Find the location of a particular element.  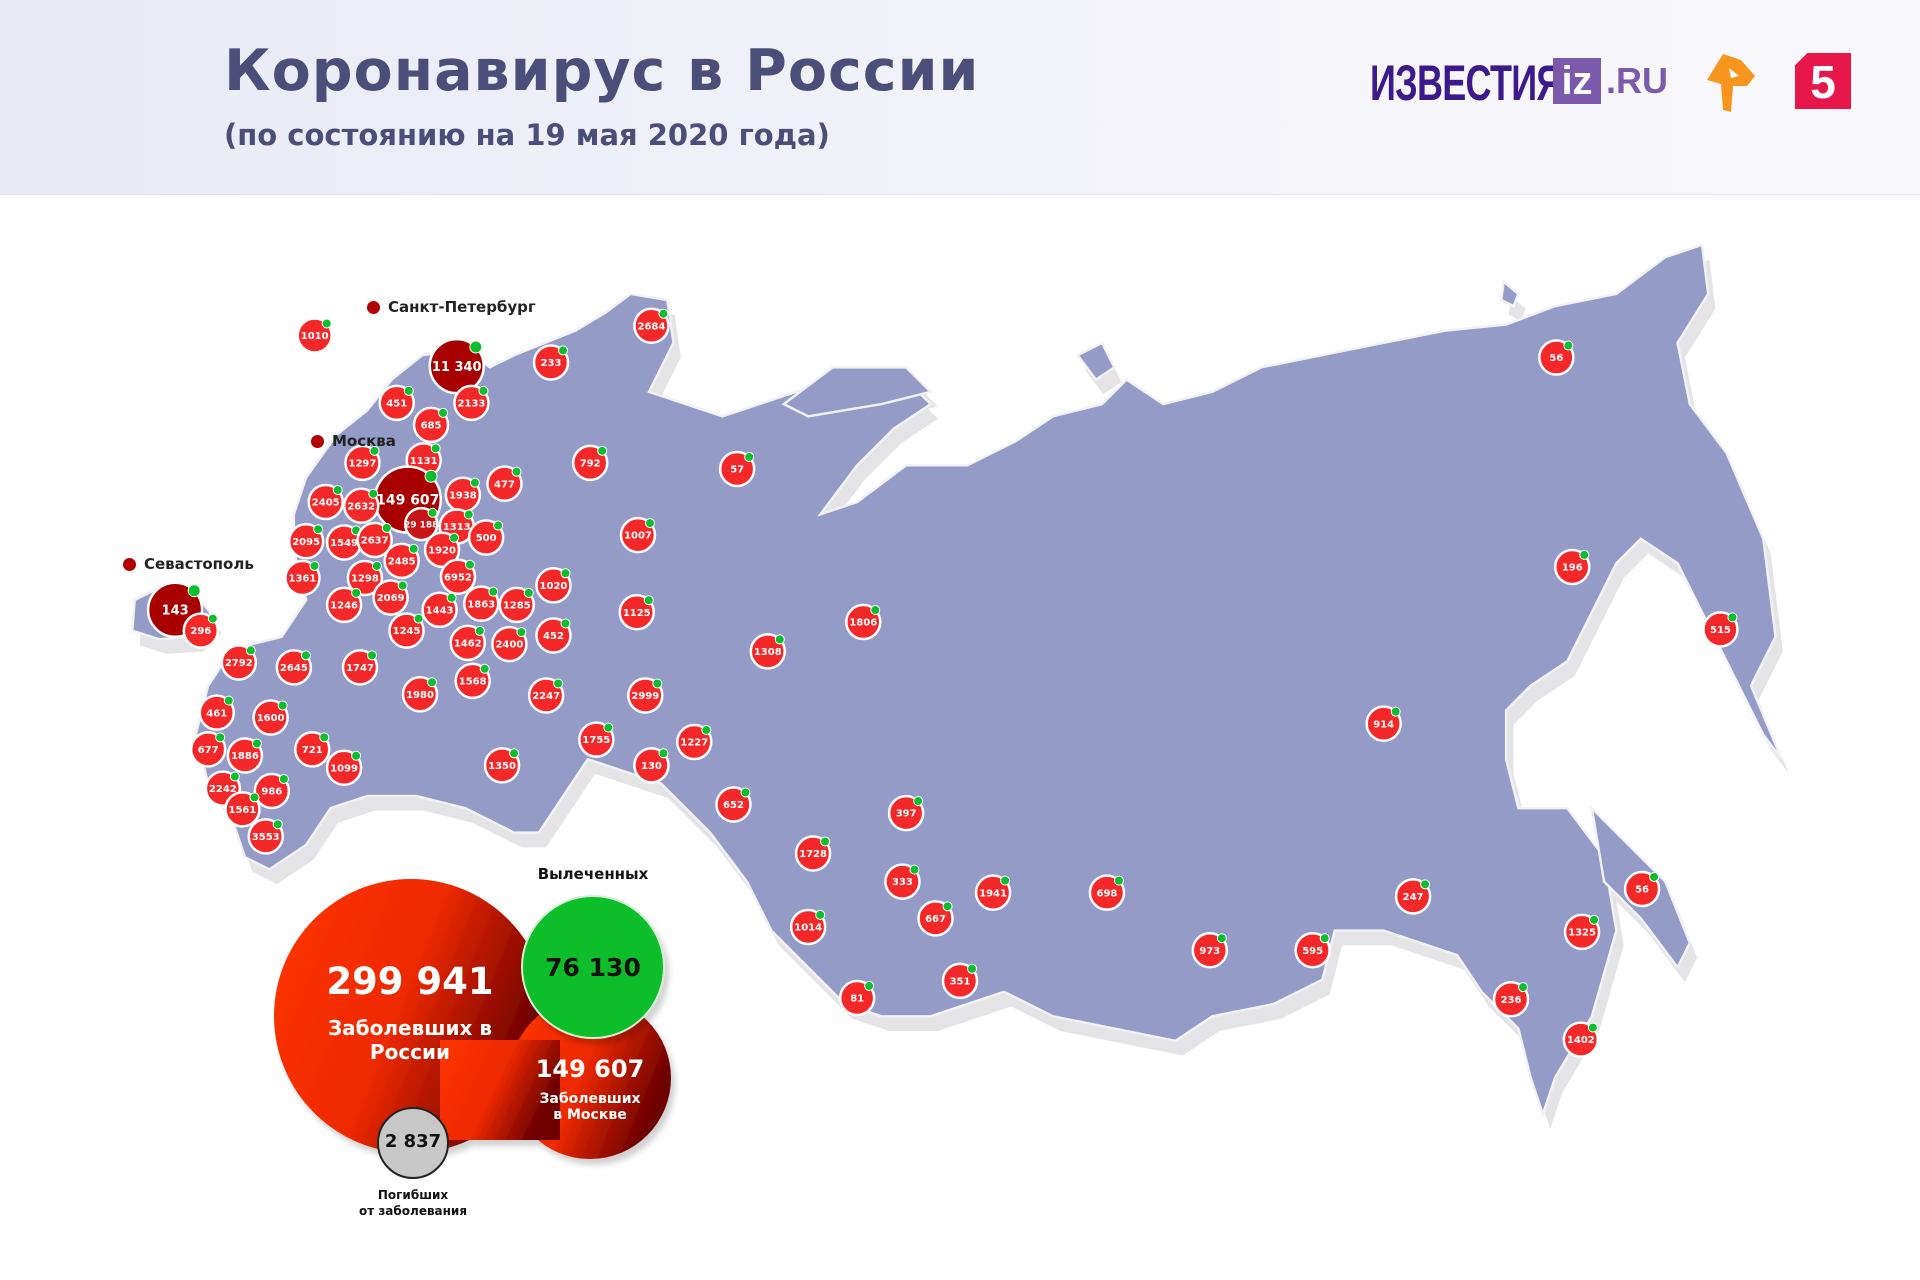

region-marker: 1350 is located at coordinates (502, 765).